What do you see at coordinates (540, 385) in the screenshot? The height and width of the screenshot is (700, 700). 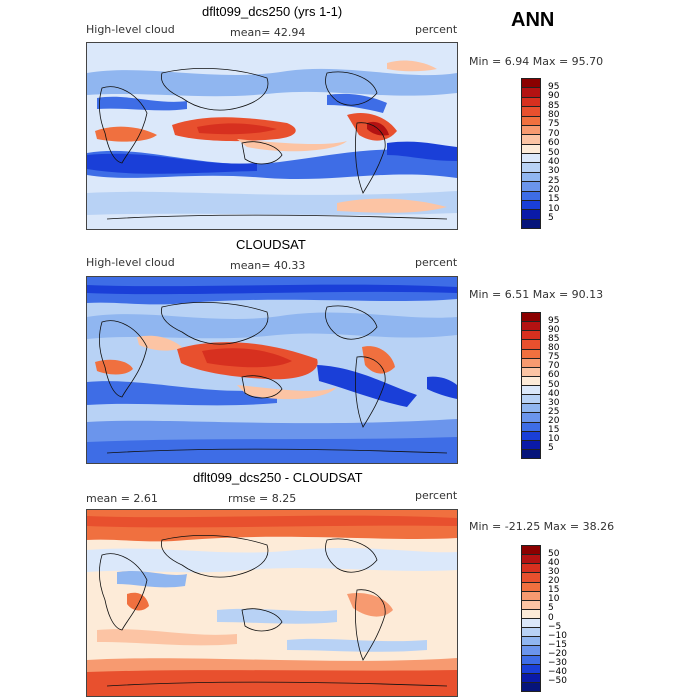 I see `colorbar-observation: 95 90 85 80 75 70 60 50 40 30 25 20 15 10 5` at bounding box center [540, 385].